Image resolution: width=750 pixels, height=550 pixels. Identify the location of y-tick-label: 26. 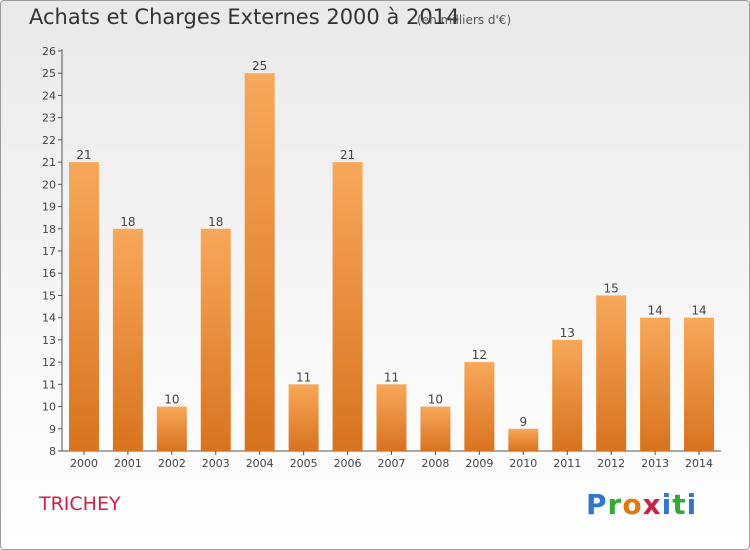
(49, 51).